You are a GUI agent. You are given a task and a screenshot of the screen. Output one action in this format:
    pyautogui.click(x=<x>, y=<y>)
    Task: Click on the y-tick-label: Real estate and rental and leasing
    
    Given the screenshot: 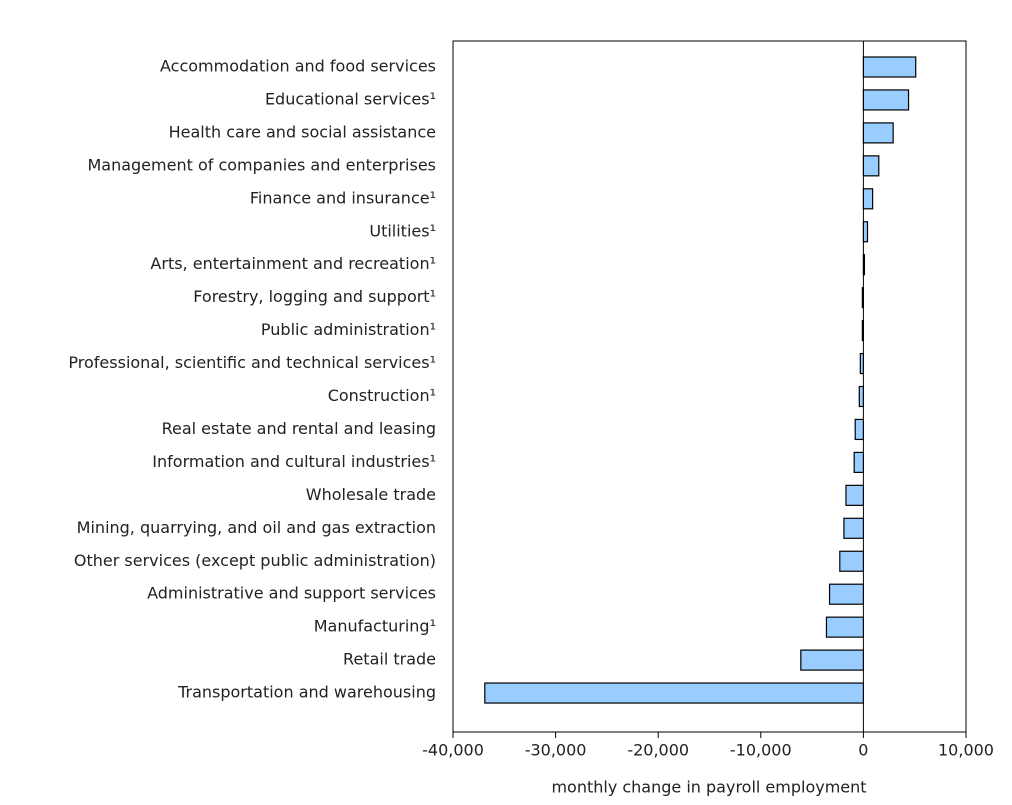 What is the action you would take?
    pyautogui.click(x=299, y=428)
    